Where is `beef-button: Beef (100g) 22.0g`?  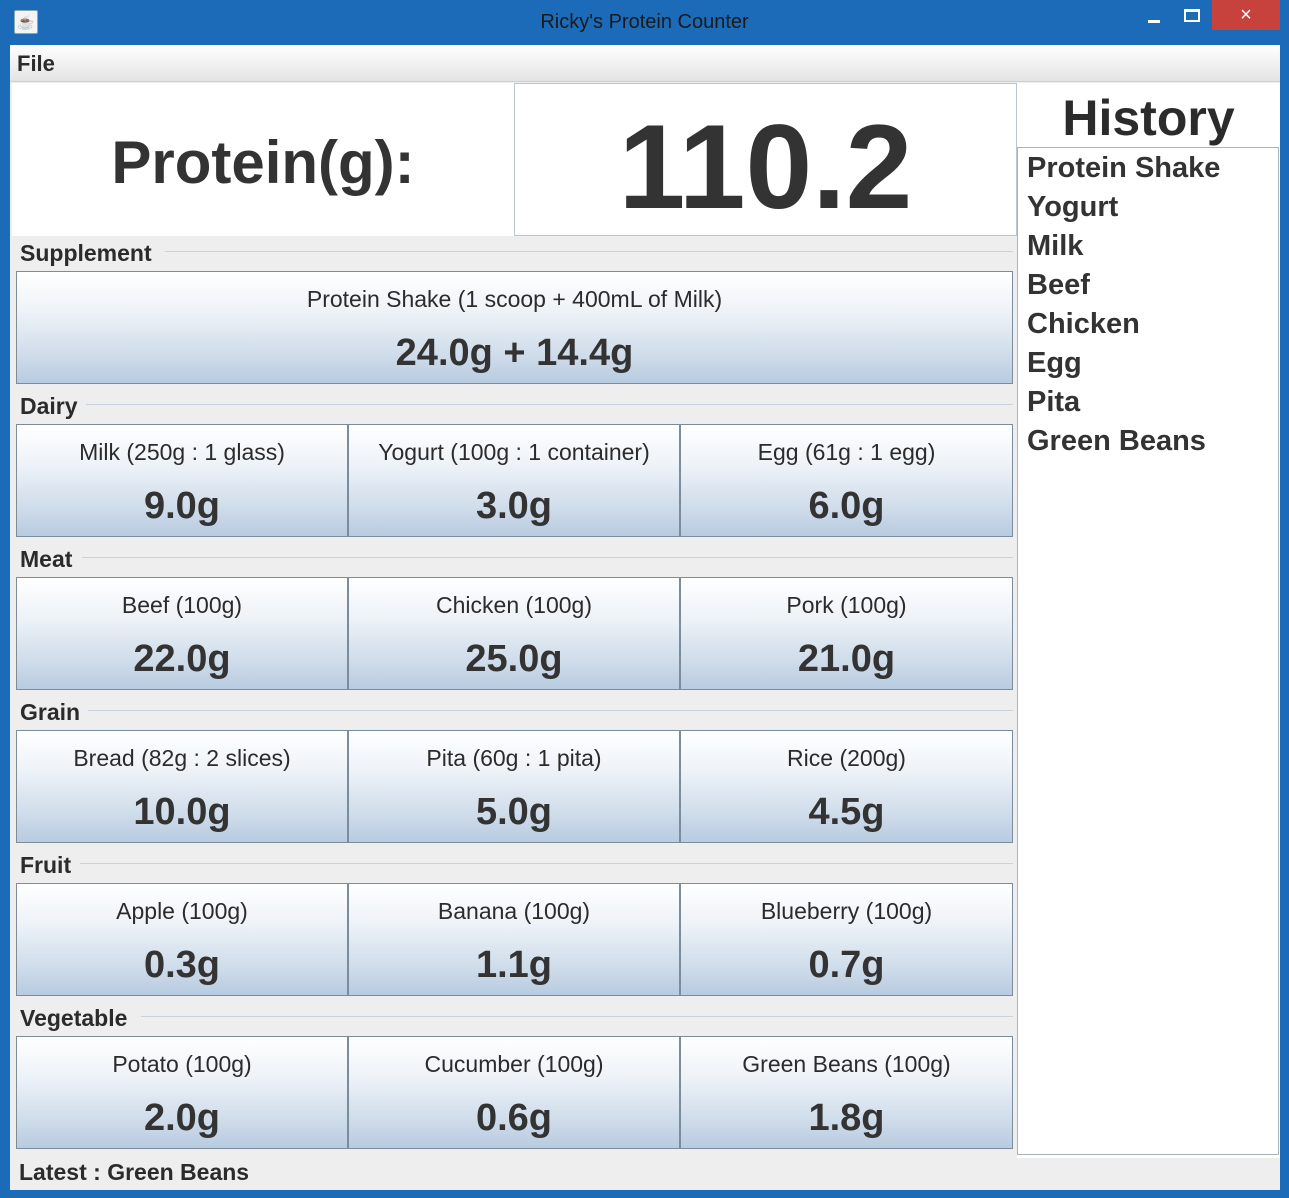 beef-button: Beef (100g) 22.0g is located at coordinates (182, 633).